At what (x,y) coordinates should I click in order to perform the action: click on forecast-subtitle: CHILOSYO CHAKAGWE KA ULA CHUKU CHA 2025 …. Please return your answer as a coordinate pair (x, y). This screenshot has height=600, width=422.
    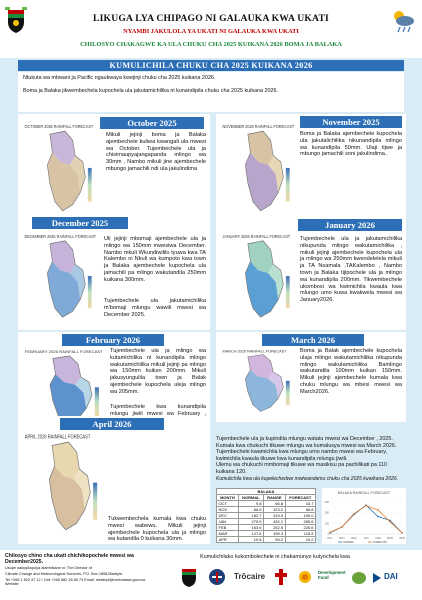
    Looking at the image, I should click on (211, 44).